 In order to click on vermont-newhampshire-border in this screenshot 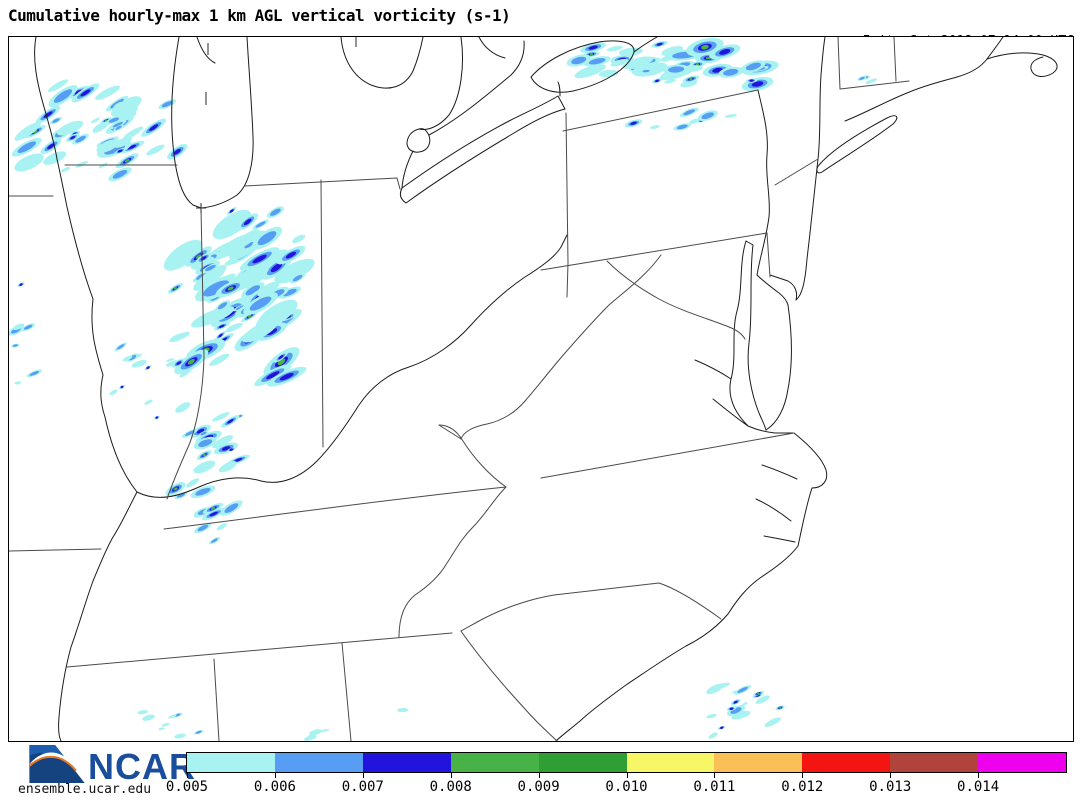, I will do `click(895, 59)`.